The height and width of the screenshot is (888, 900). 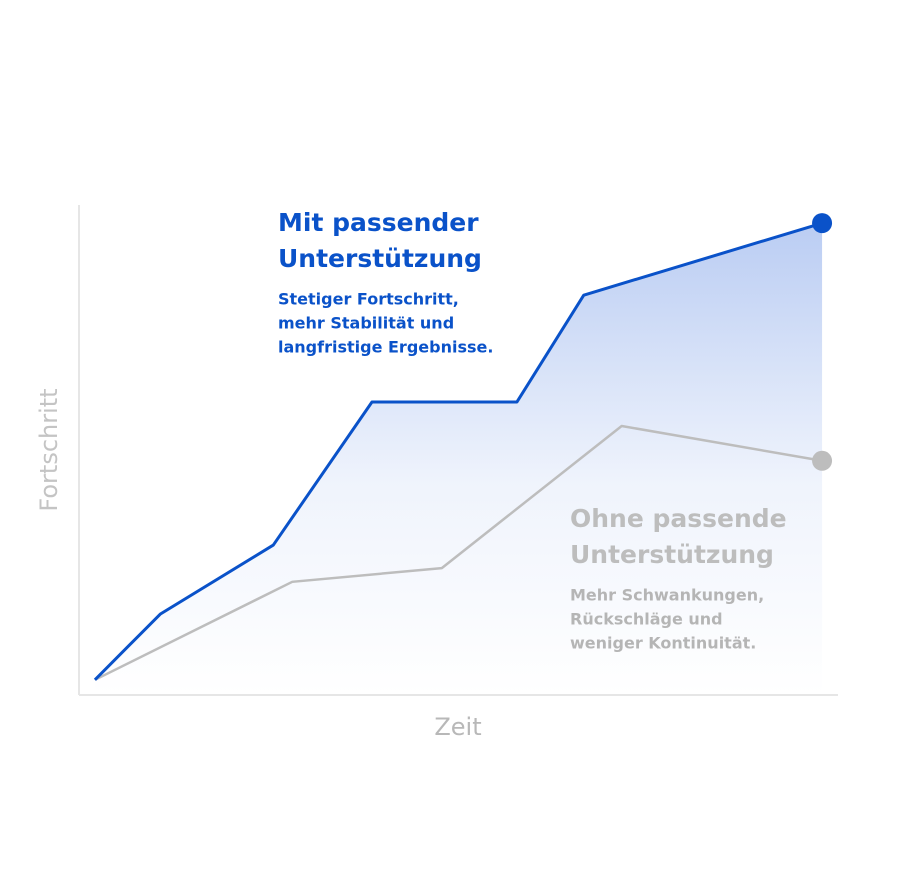 I want to click on y-axis-label: Fortschritt, so click(x=49, y=449).